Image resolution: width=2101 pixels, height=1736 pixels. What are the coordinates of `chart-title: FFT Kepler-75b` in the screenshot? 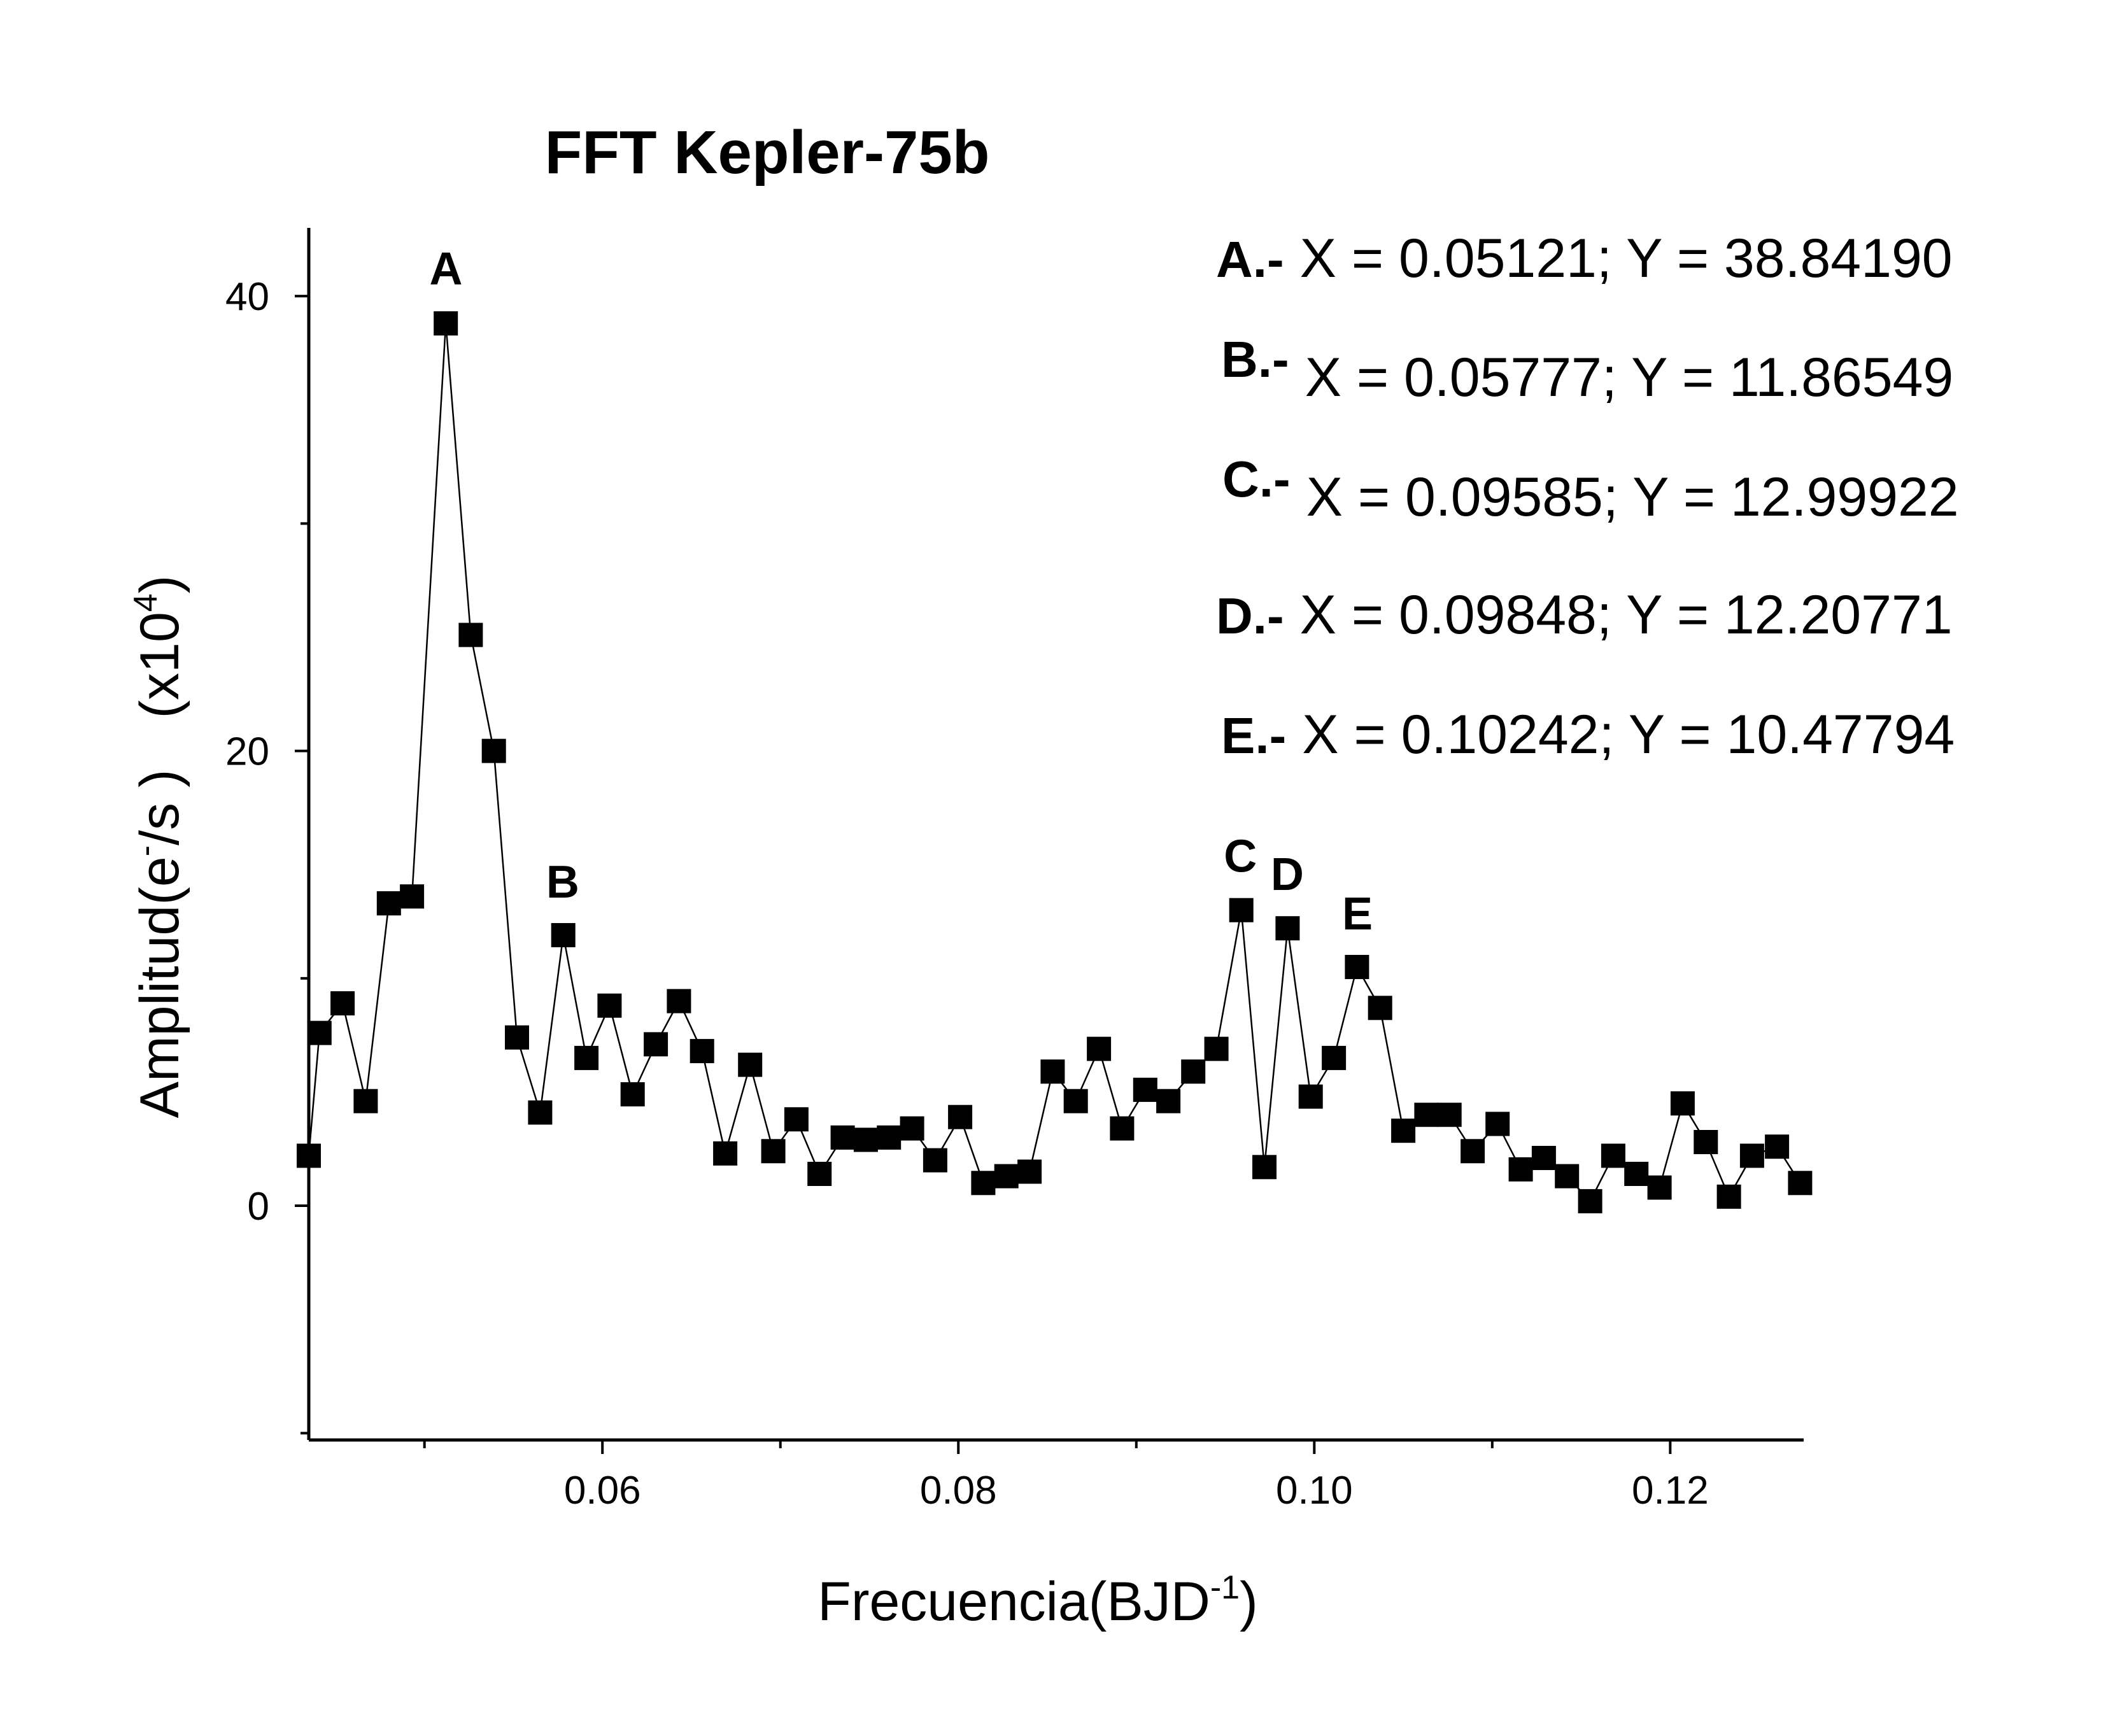 It's located at (768, 152).